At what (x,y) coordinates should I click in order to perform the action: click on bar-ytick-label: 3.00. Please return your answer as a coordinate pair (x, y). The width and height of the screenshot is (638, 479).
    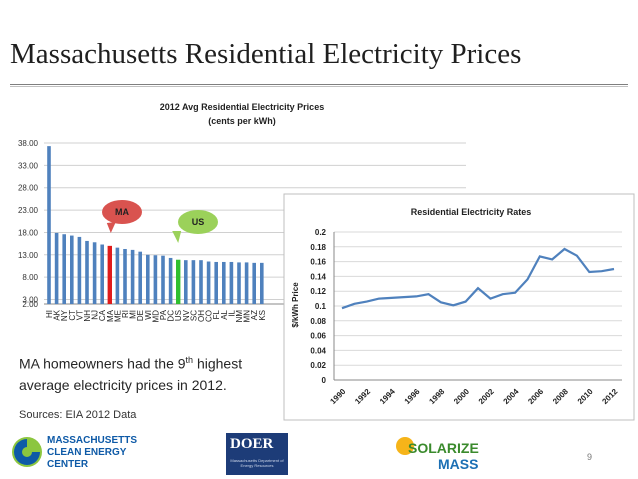
    Looking at the image, I should click on (30, 300).